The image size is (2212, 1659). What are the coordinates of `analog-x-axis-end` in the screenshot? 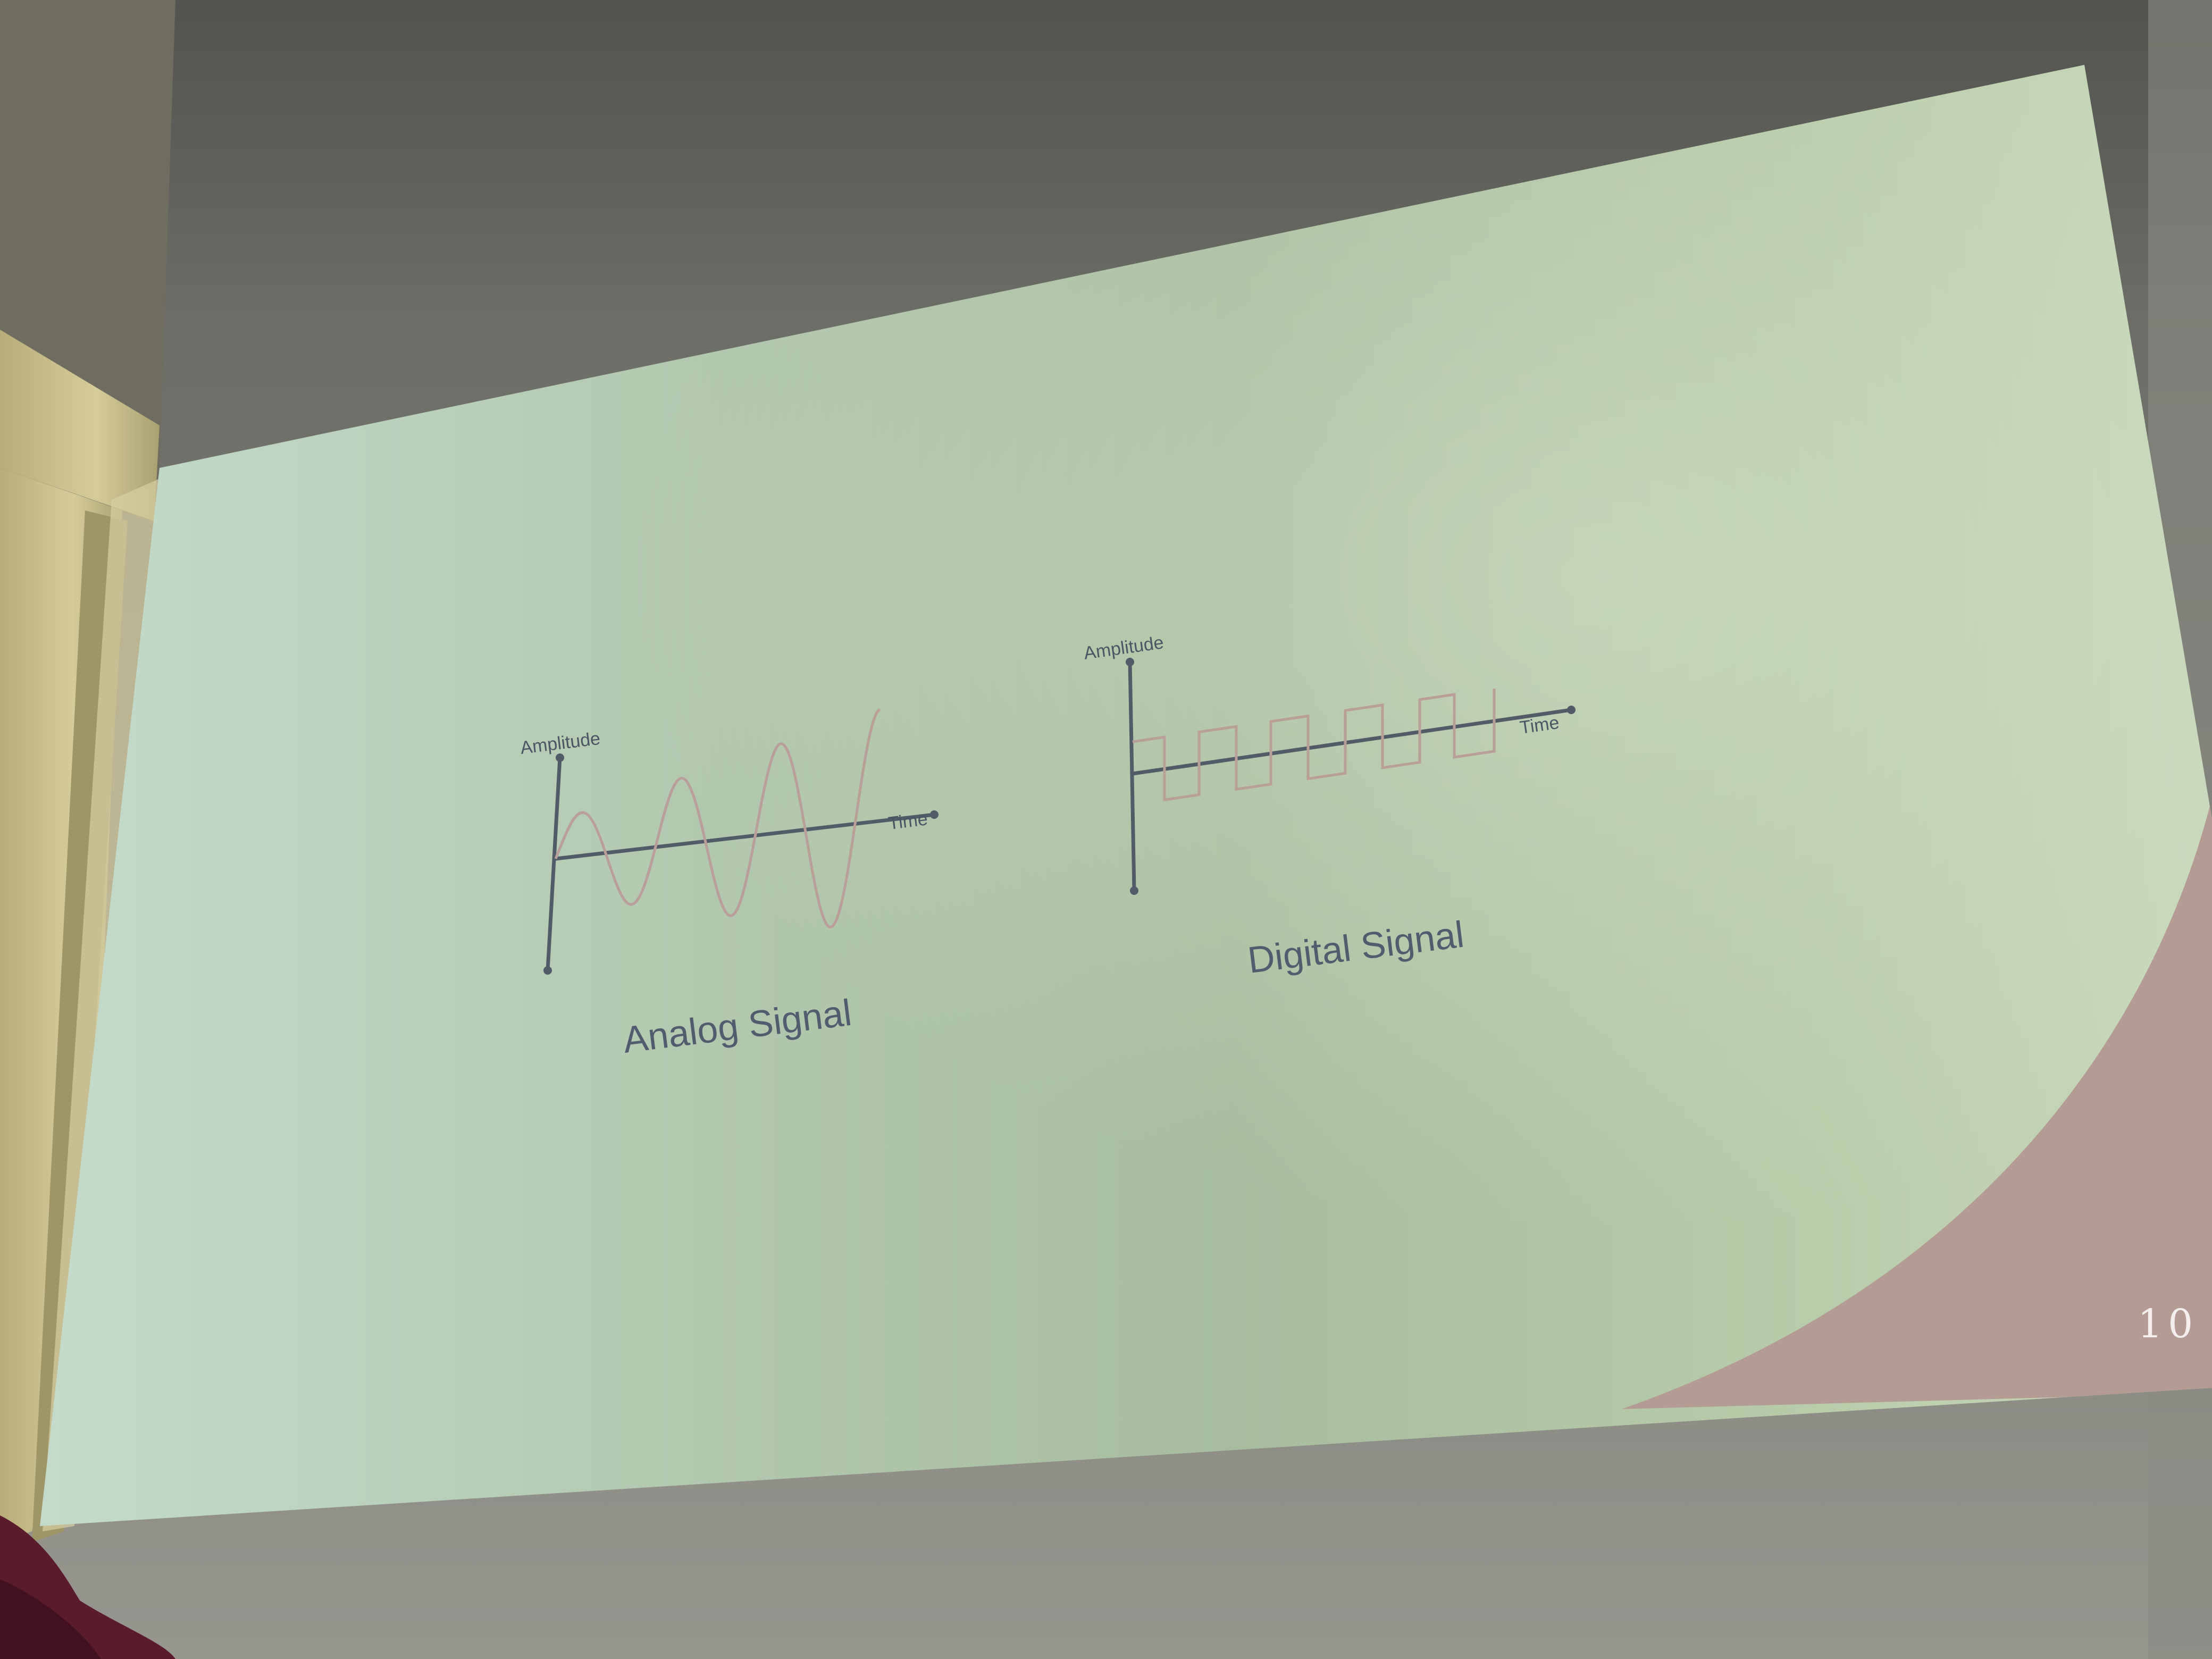 It's located at (934, 814).